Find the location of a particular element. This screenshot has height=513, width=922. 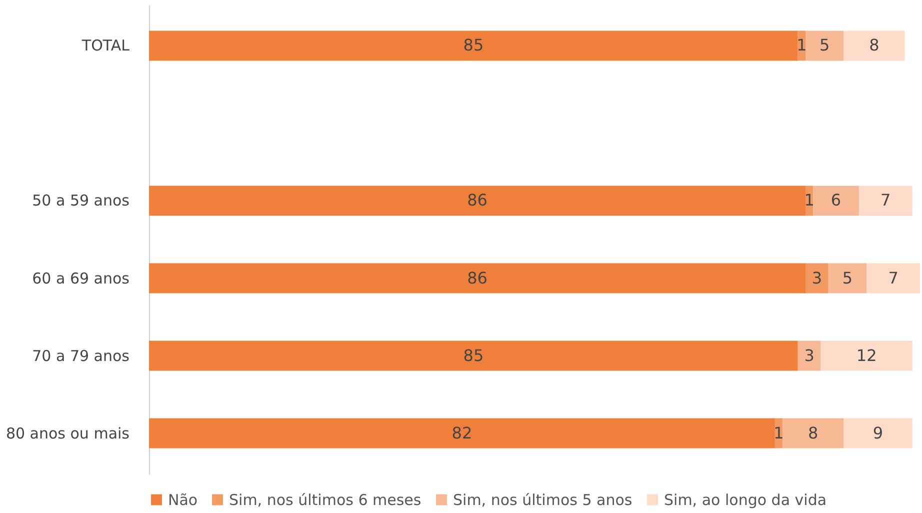

data-label: 12 is located at coordinates (866, 355).